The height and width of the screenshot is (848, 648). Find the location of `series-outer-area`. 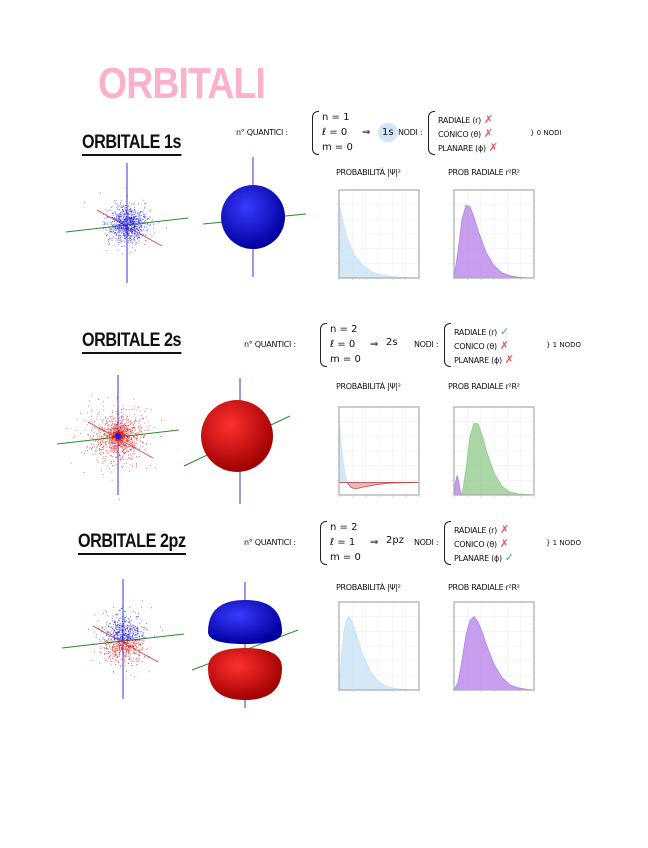

series-outer-area is located at coordinates (498, 459).